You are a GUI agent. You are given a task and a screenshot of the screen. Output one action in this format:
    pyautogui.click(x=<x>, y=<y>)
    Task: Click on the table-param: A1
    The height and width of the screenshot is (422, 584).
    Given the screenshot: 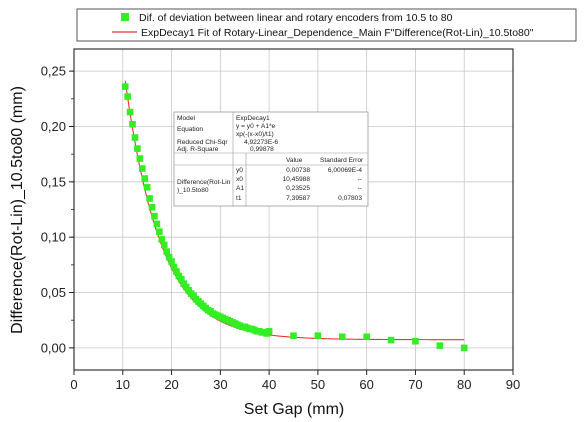 What is the action you would take?
    pyautogui.click(x=240, y=188)
    